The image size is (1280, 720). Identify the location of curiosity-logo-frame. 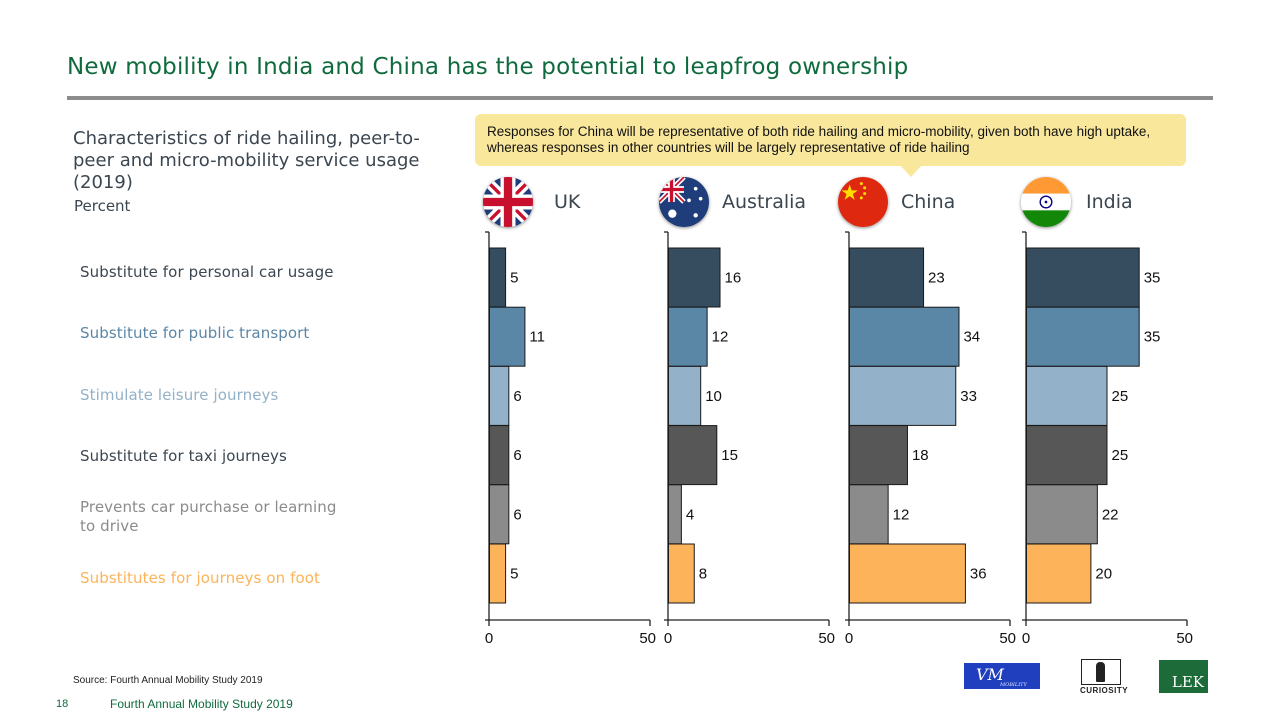
(1101, 672).